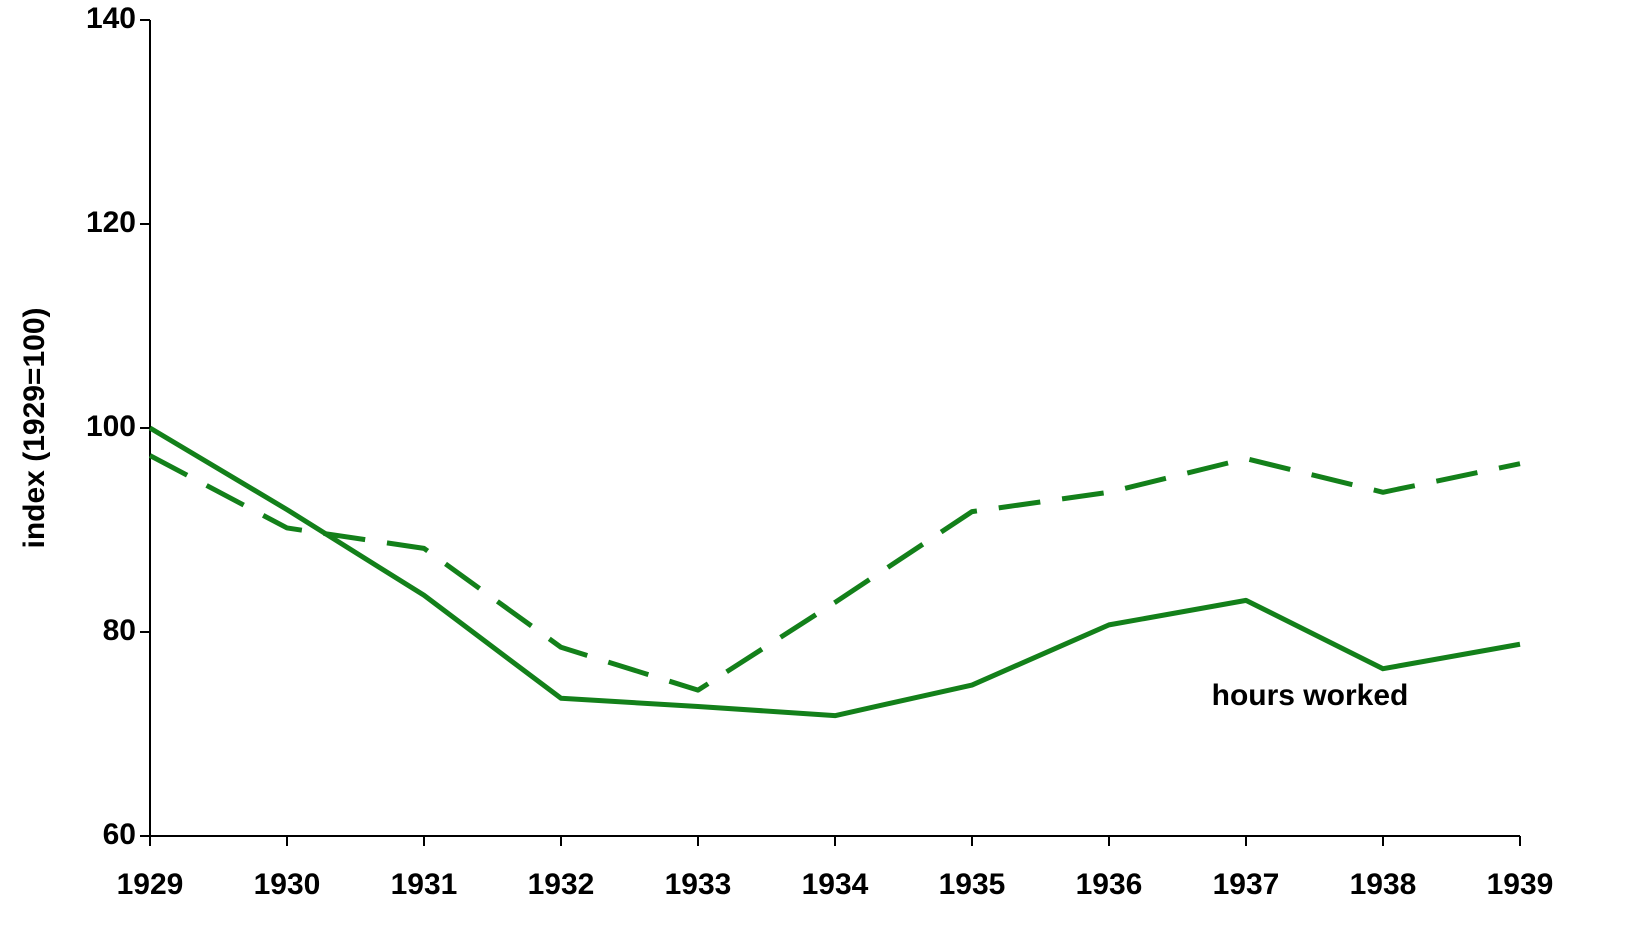 This screenshot has width=1633, height=941. Describe the element at coordinates (119, 630) in the screenshot. I see `y-tick-label: 80` at that location.